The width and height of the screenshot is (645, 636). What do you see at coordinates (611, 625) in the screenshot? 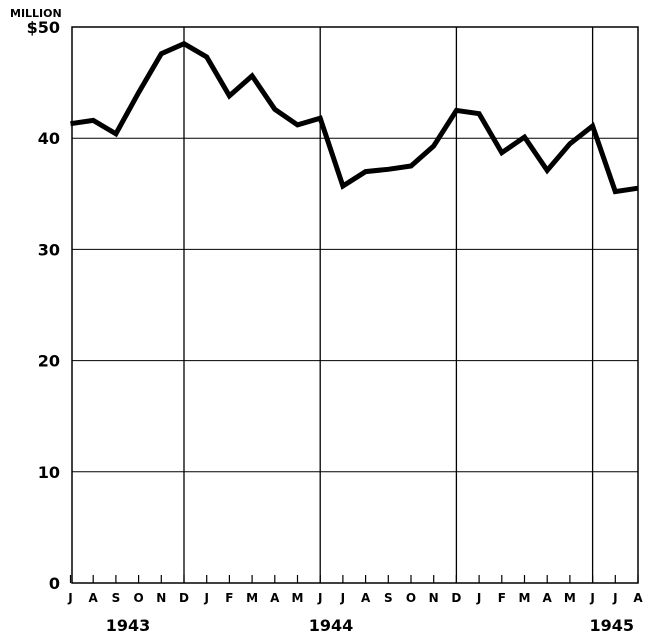
I see `year-label: 1945` at bounding box center [611, 625].